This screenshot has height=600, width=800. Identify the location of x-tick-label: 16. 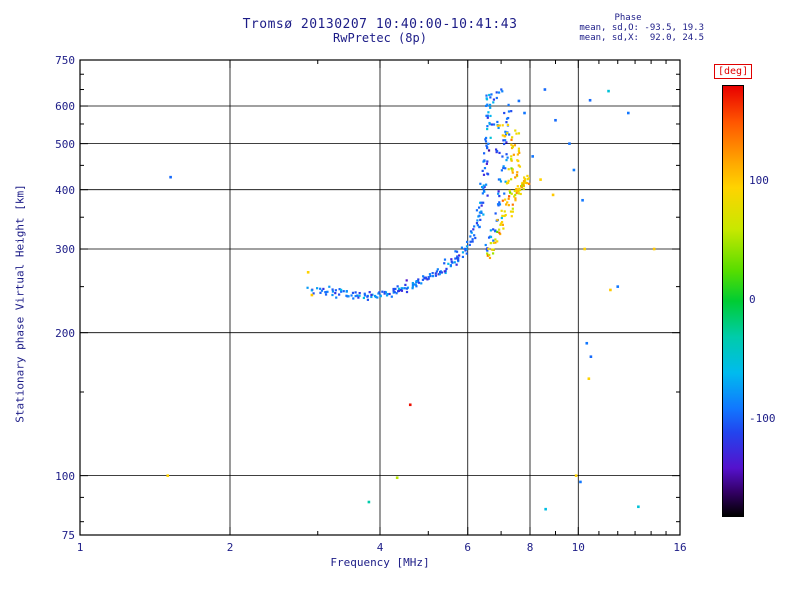
(680, 547).